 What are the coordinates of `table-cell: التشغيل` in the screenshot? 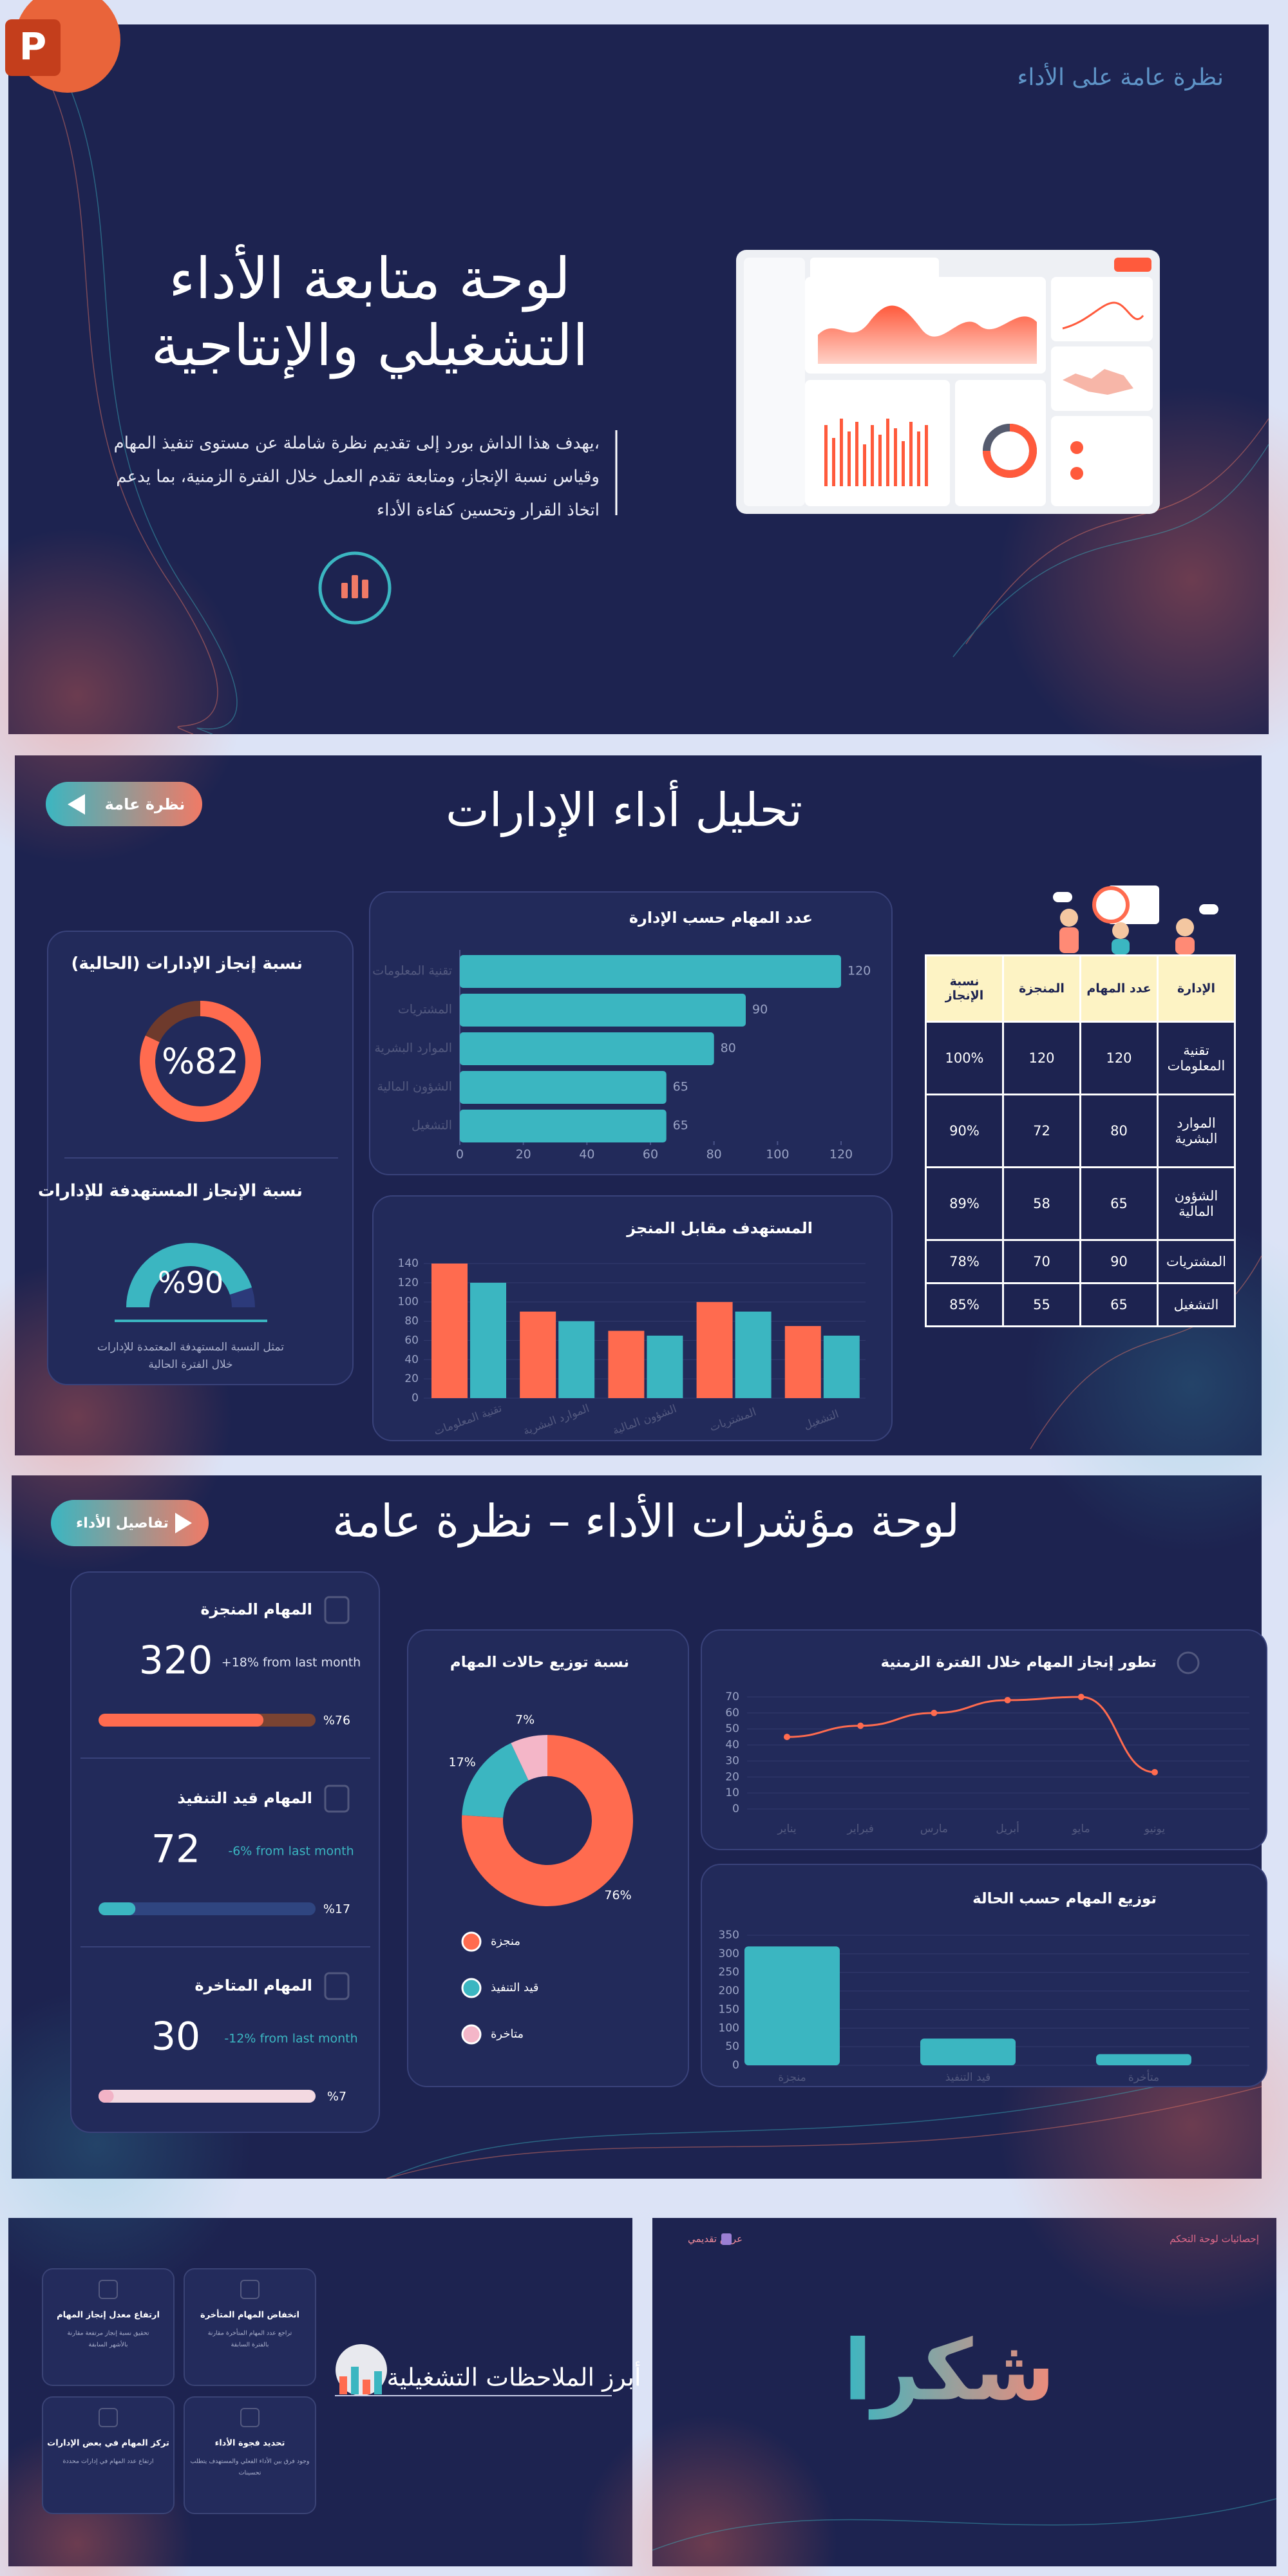 It's located at (1196, 1305).